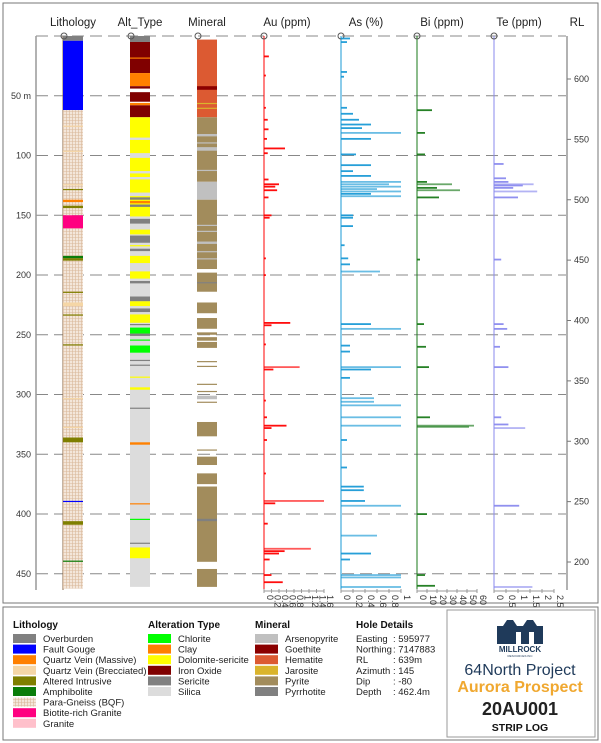 This screenshot has height=743, width=601. What do you see at coordinates (512, 601) in the screenshot?
I see `assay-scale-label: 0.5` at bounding box center [512, 601].